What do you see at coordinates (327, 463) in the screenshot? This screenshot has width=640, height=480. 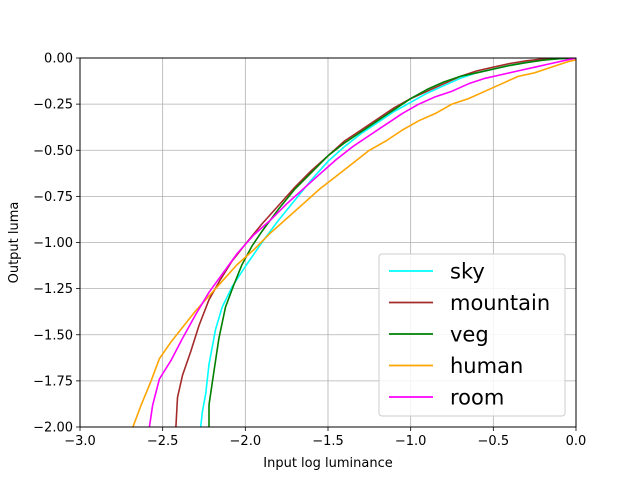 I see `x-axis-label: Input log luminance` at bounding box center [327, 463].